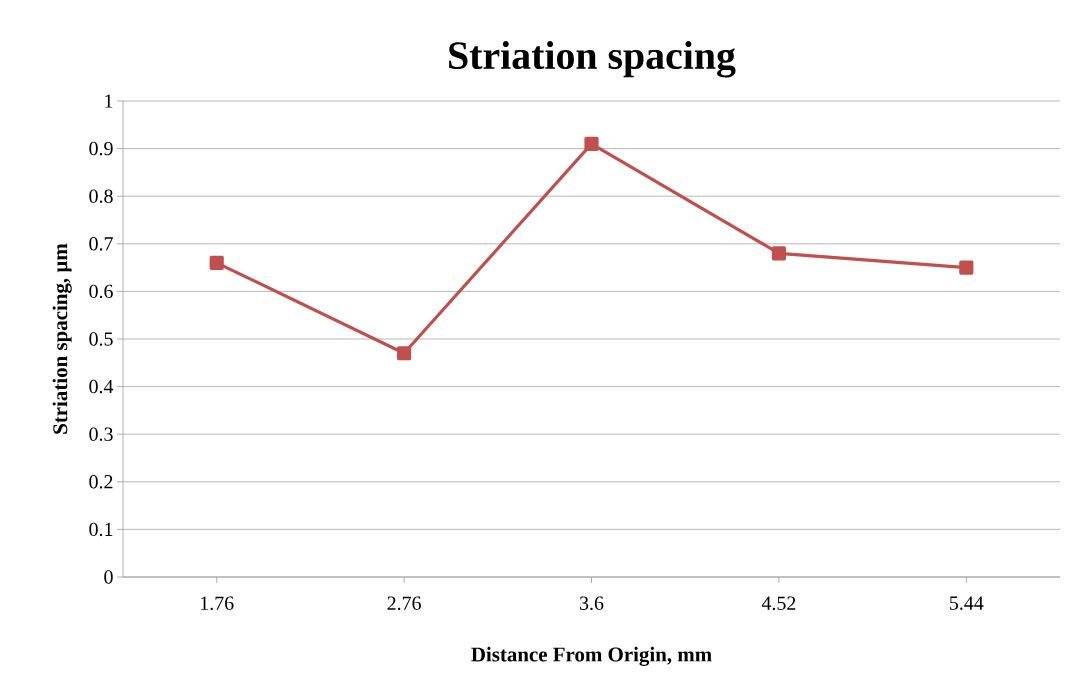  Describe the element at coordinates (101, 434) in the screenshot. I see `y-tick-label: 0.3` at that location.